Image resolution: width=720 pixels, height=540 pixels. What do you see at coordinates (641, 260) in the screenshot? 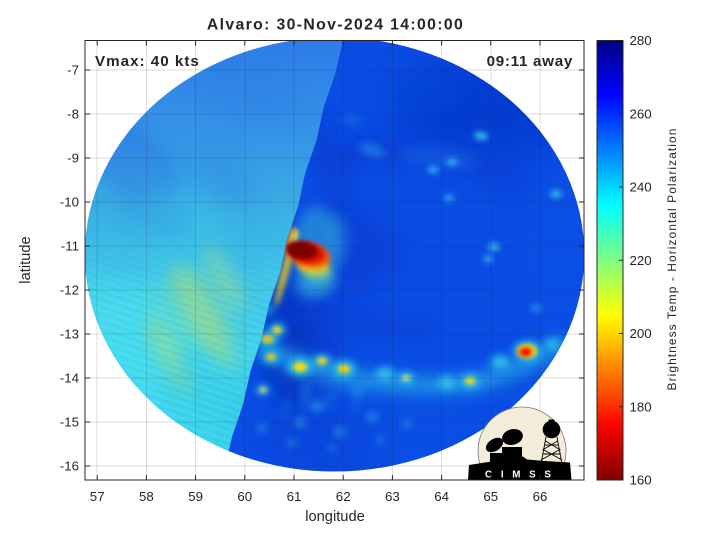
I see `svg-text: 220` at bounding box center [641, 260].